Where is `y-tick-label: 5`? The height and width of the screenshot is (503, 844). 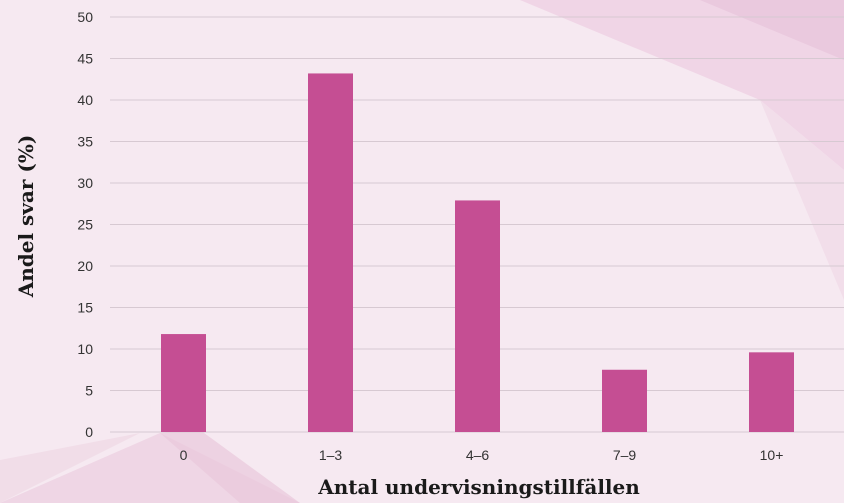
y-tick-label: 5 is located at coordinates (89, 391).